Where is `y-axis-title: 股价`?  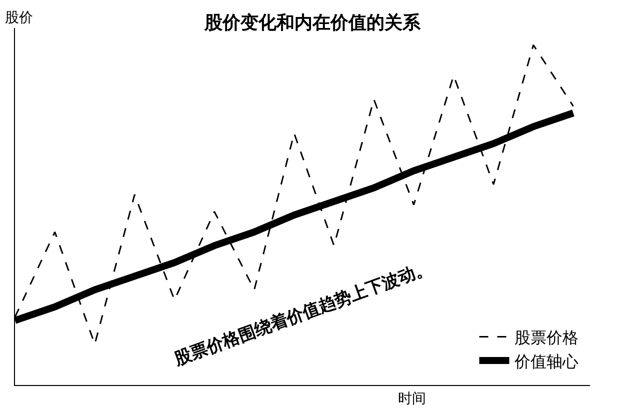
y-axis-title: 股价 is located at coordinates (19, 18).